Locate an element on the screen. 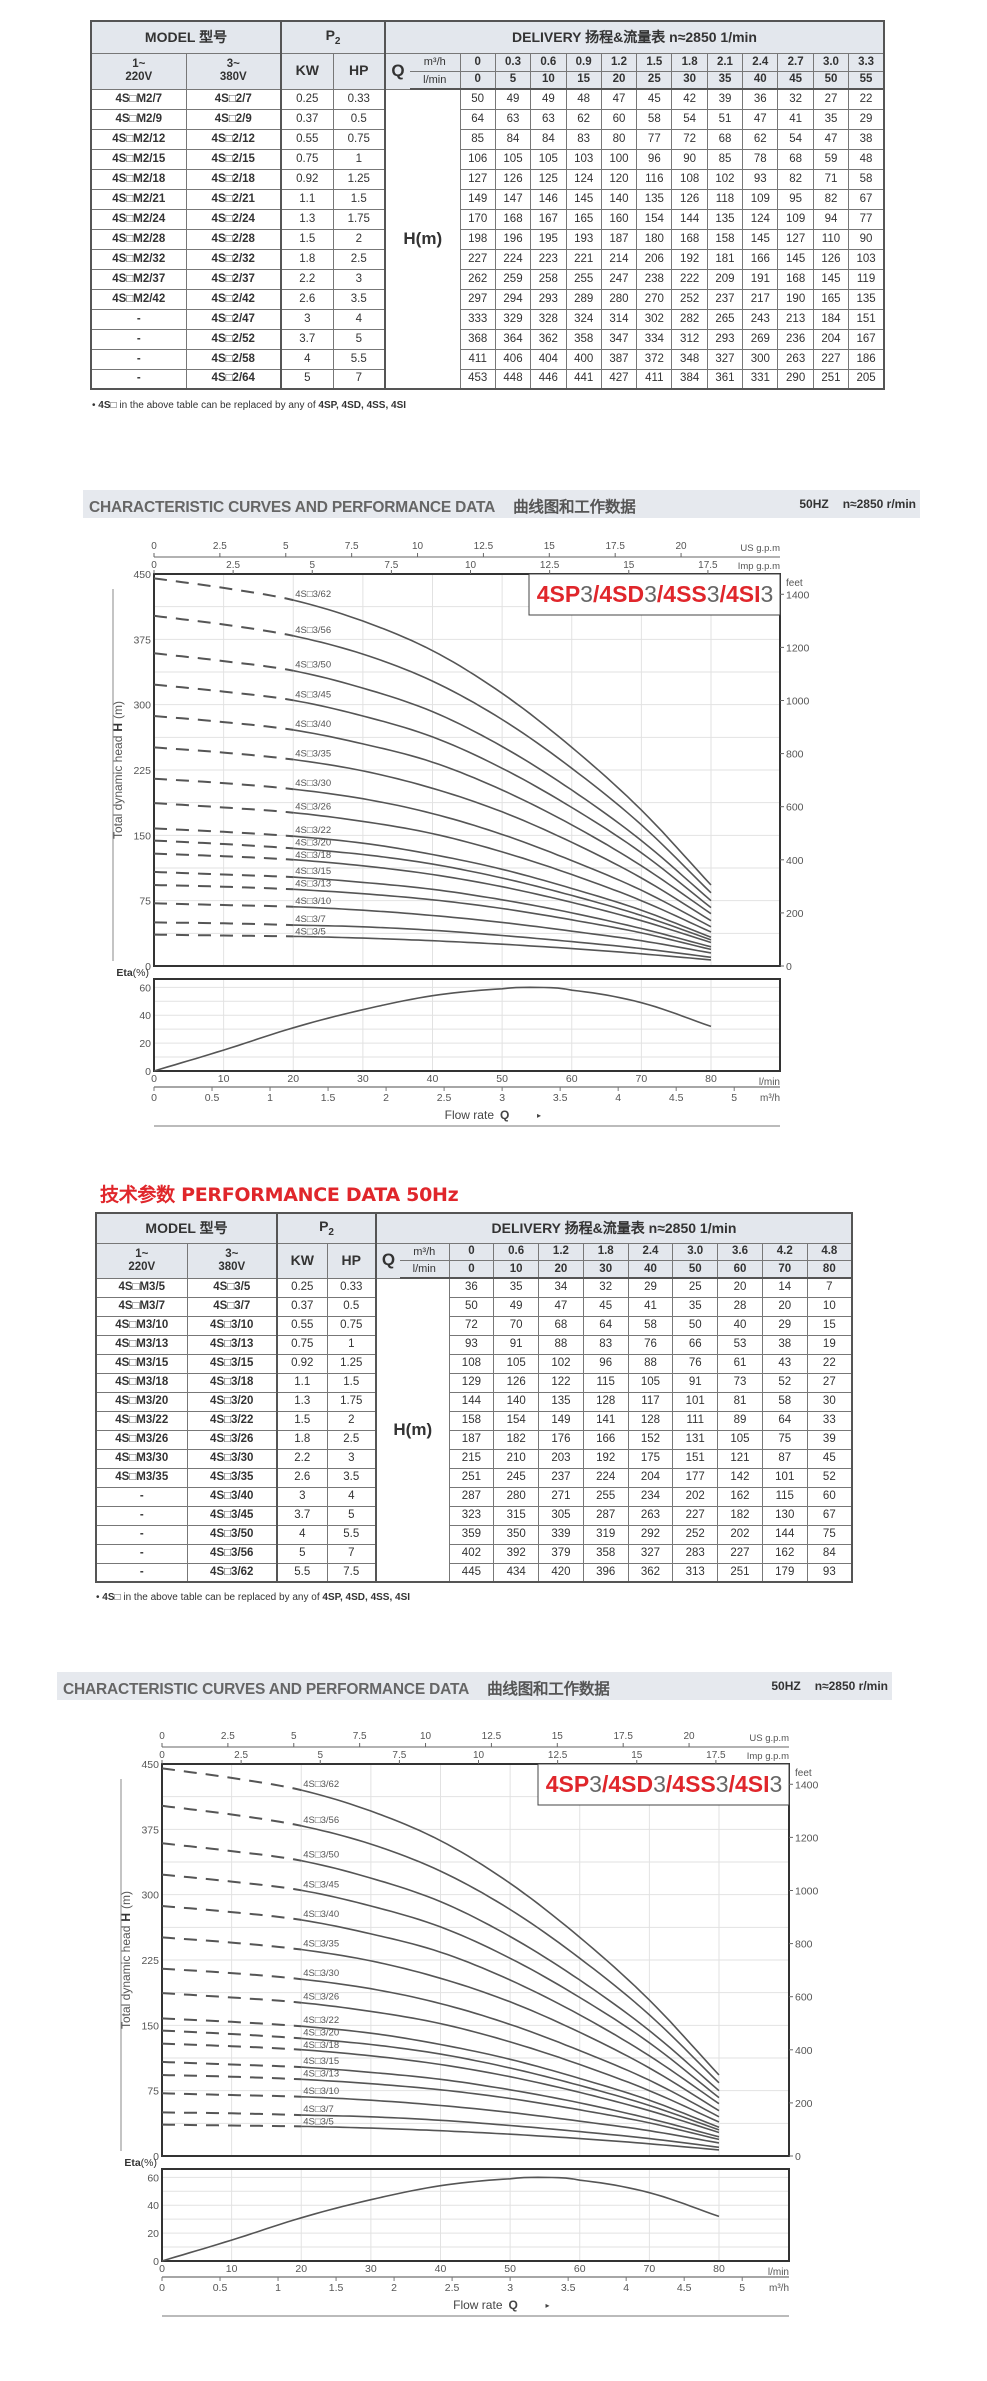  head-value: 327 is located at coordinates (725, 359).